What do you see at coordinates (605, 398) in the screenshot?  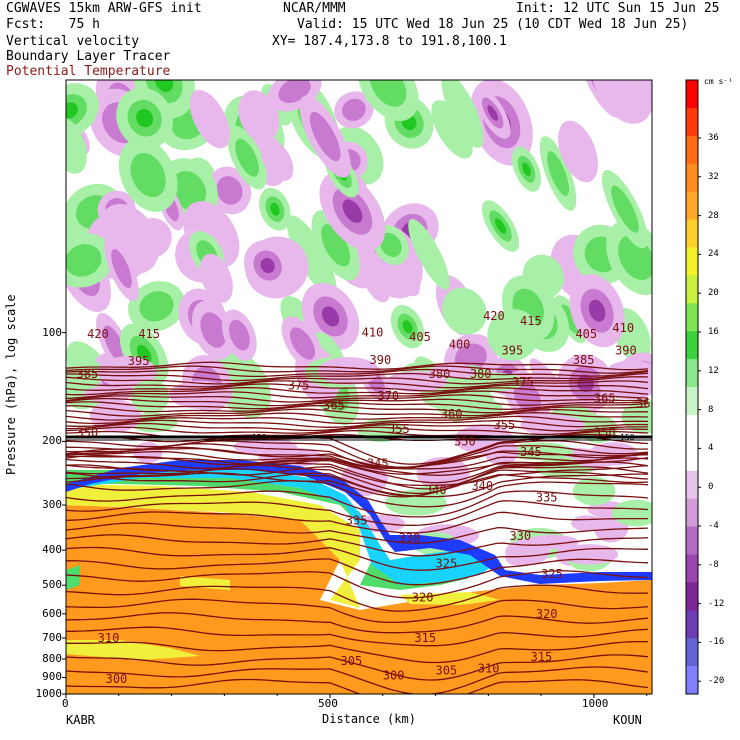 I see `theta-contour-label: 365` at bounding box center [605, 398].